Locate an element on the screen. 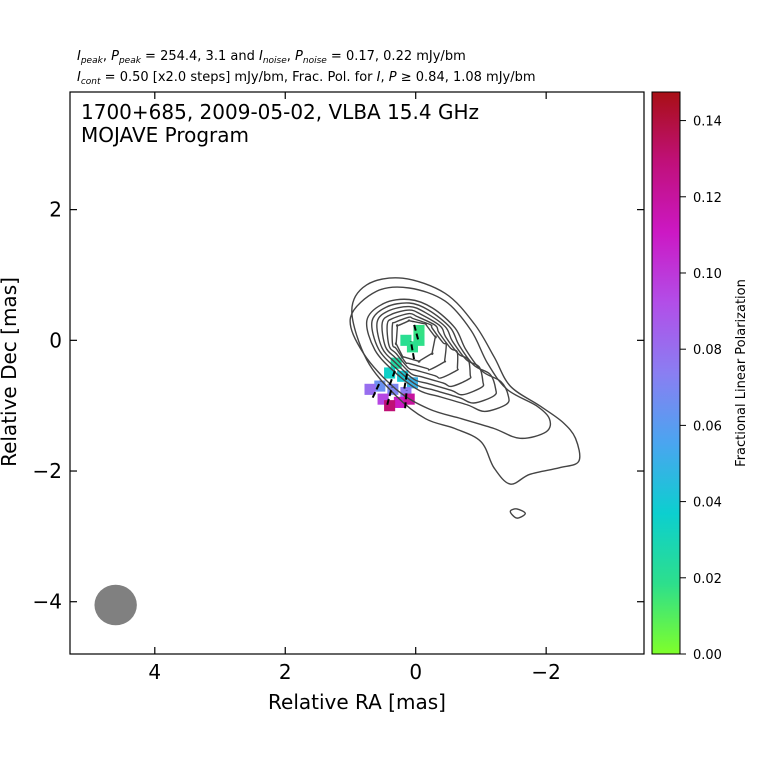 The height and width of the screenshot is (760, 760). y-tick-label: −4 is located at coordinates (47, 602).